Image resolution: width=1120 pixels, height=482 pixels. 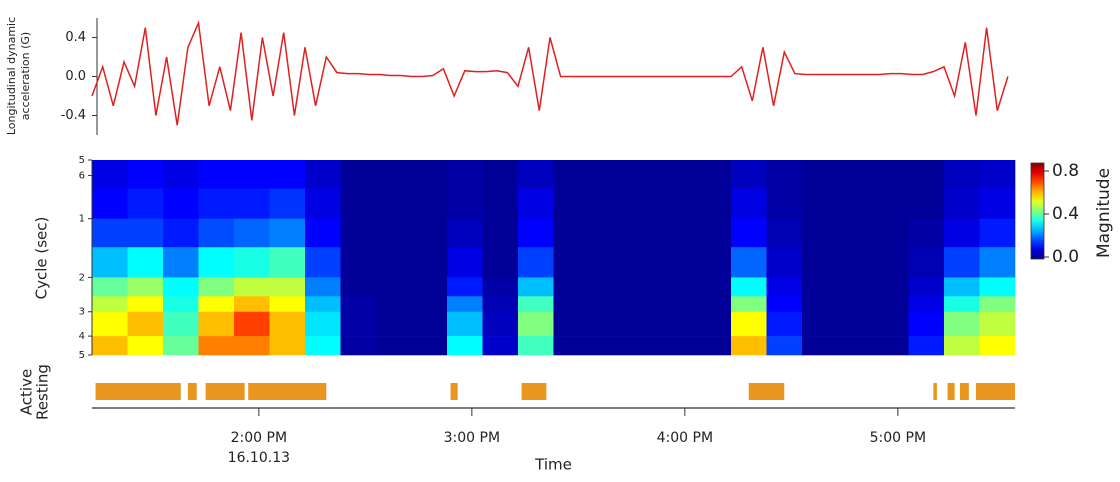 What do you see at coordinates (1065, 171) in the screenshot?
I see `colorbar-tick-label: 0.8` at bounding box center [1065, 171].